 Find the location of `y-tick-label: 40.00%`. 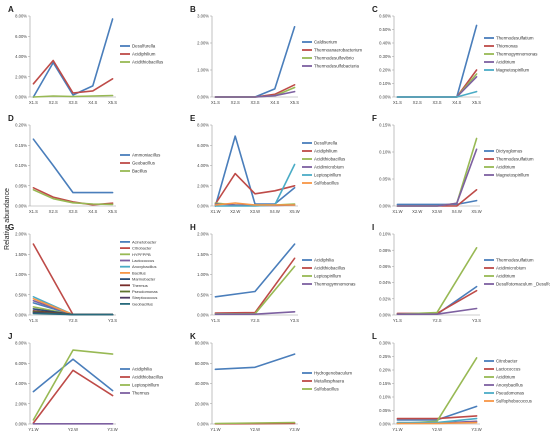

y-tick-label: 40.00% is located at coordinates (202, 383).